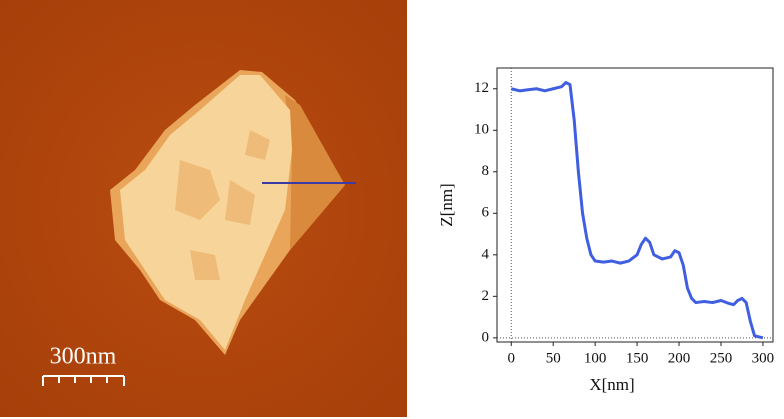 The height and width of the screenshot is (419, 784). What do you see at coordinates (83, 380) in the screenshot?
I see `scale-bar` at bounding box center [83, 380].